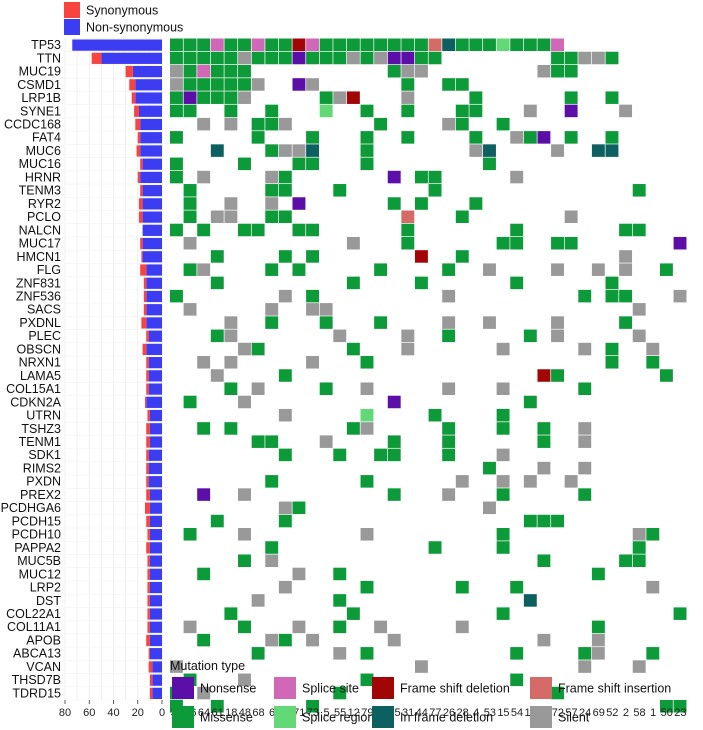  Describe the element at coordinates (37, 548) in the screenshot. I see `gene-label: PAPPA2` at that location.